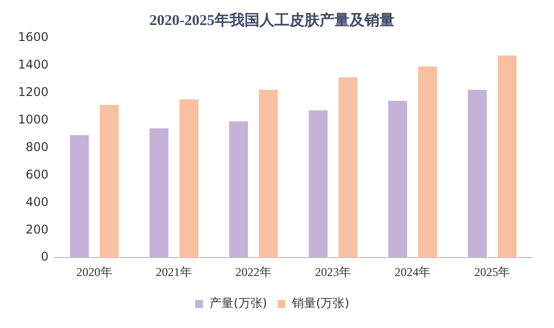 This screenshot has width=554, height=328. Describe the element at coordinates (320, 303) in the screenshot. I see `legend-label: 销量(万张)` at that location.